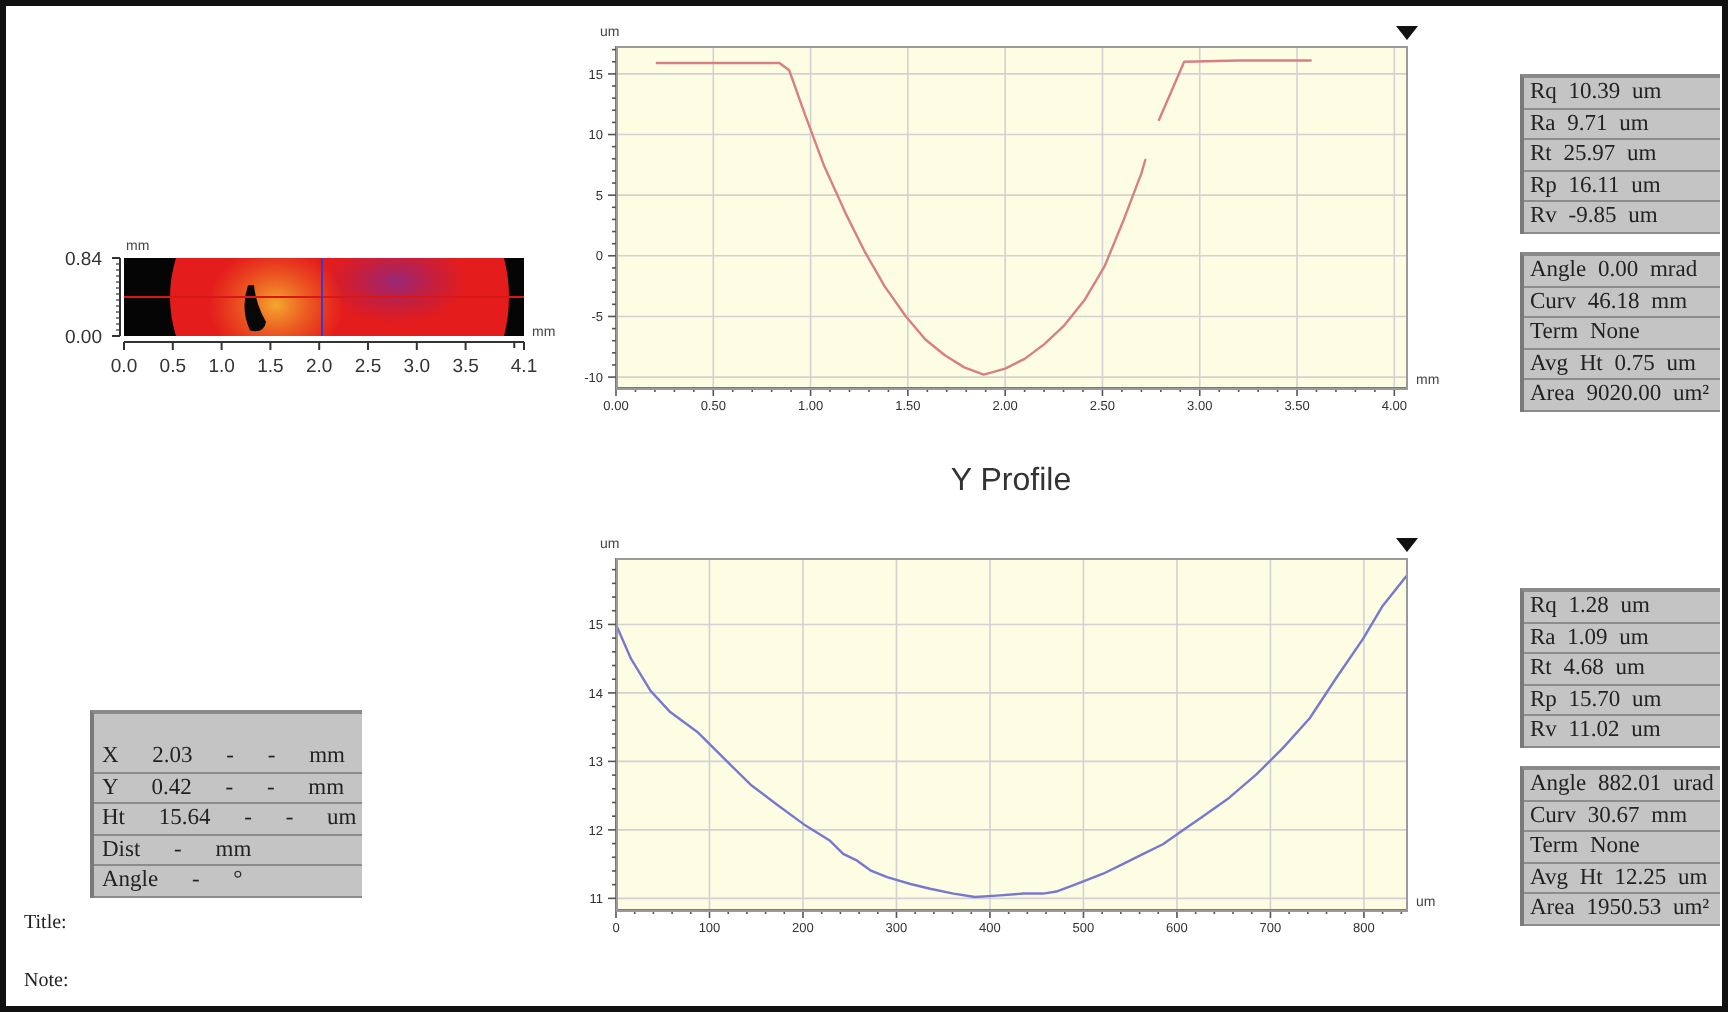  I want to click on text: Rt 4.68 um, so click(1587, 668).